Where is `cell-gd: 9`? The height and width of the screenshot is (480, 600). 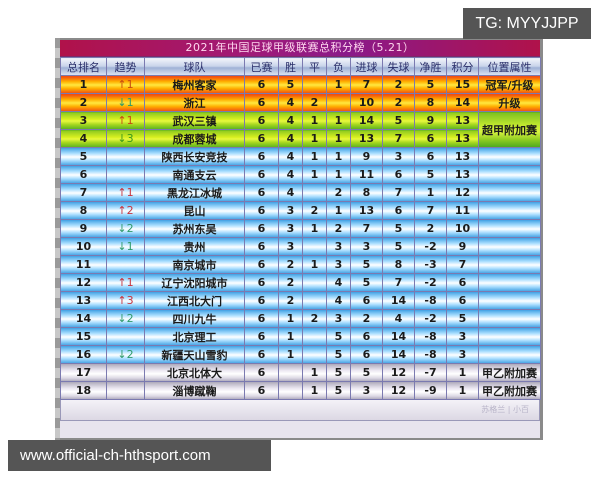 cell-gd: 9 is located at coordinates (430, 120).